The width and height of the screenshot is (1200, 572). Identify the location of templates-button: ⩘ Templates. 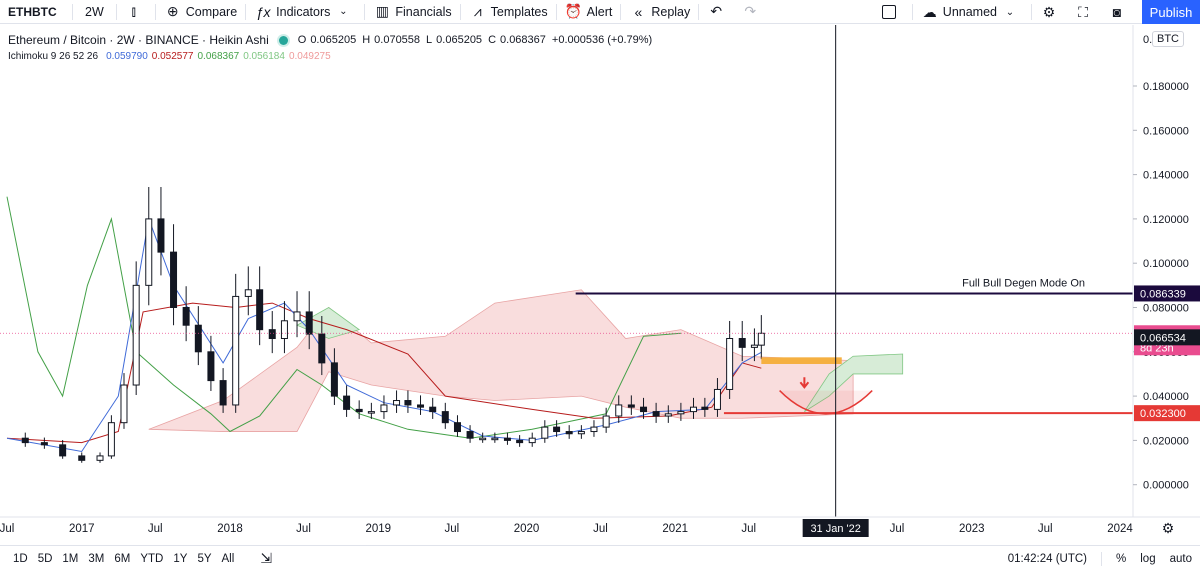
(508, 12).